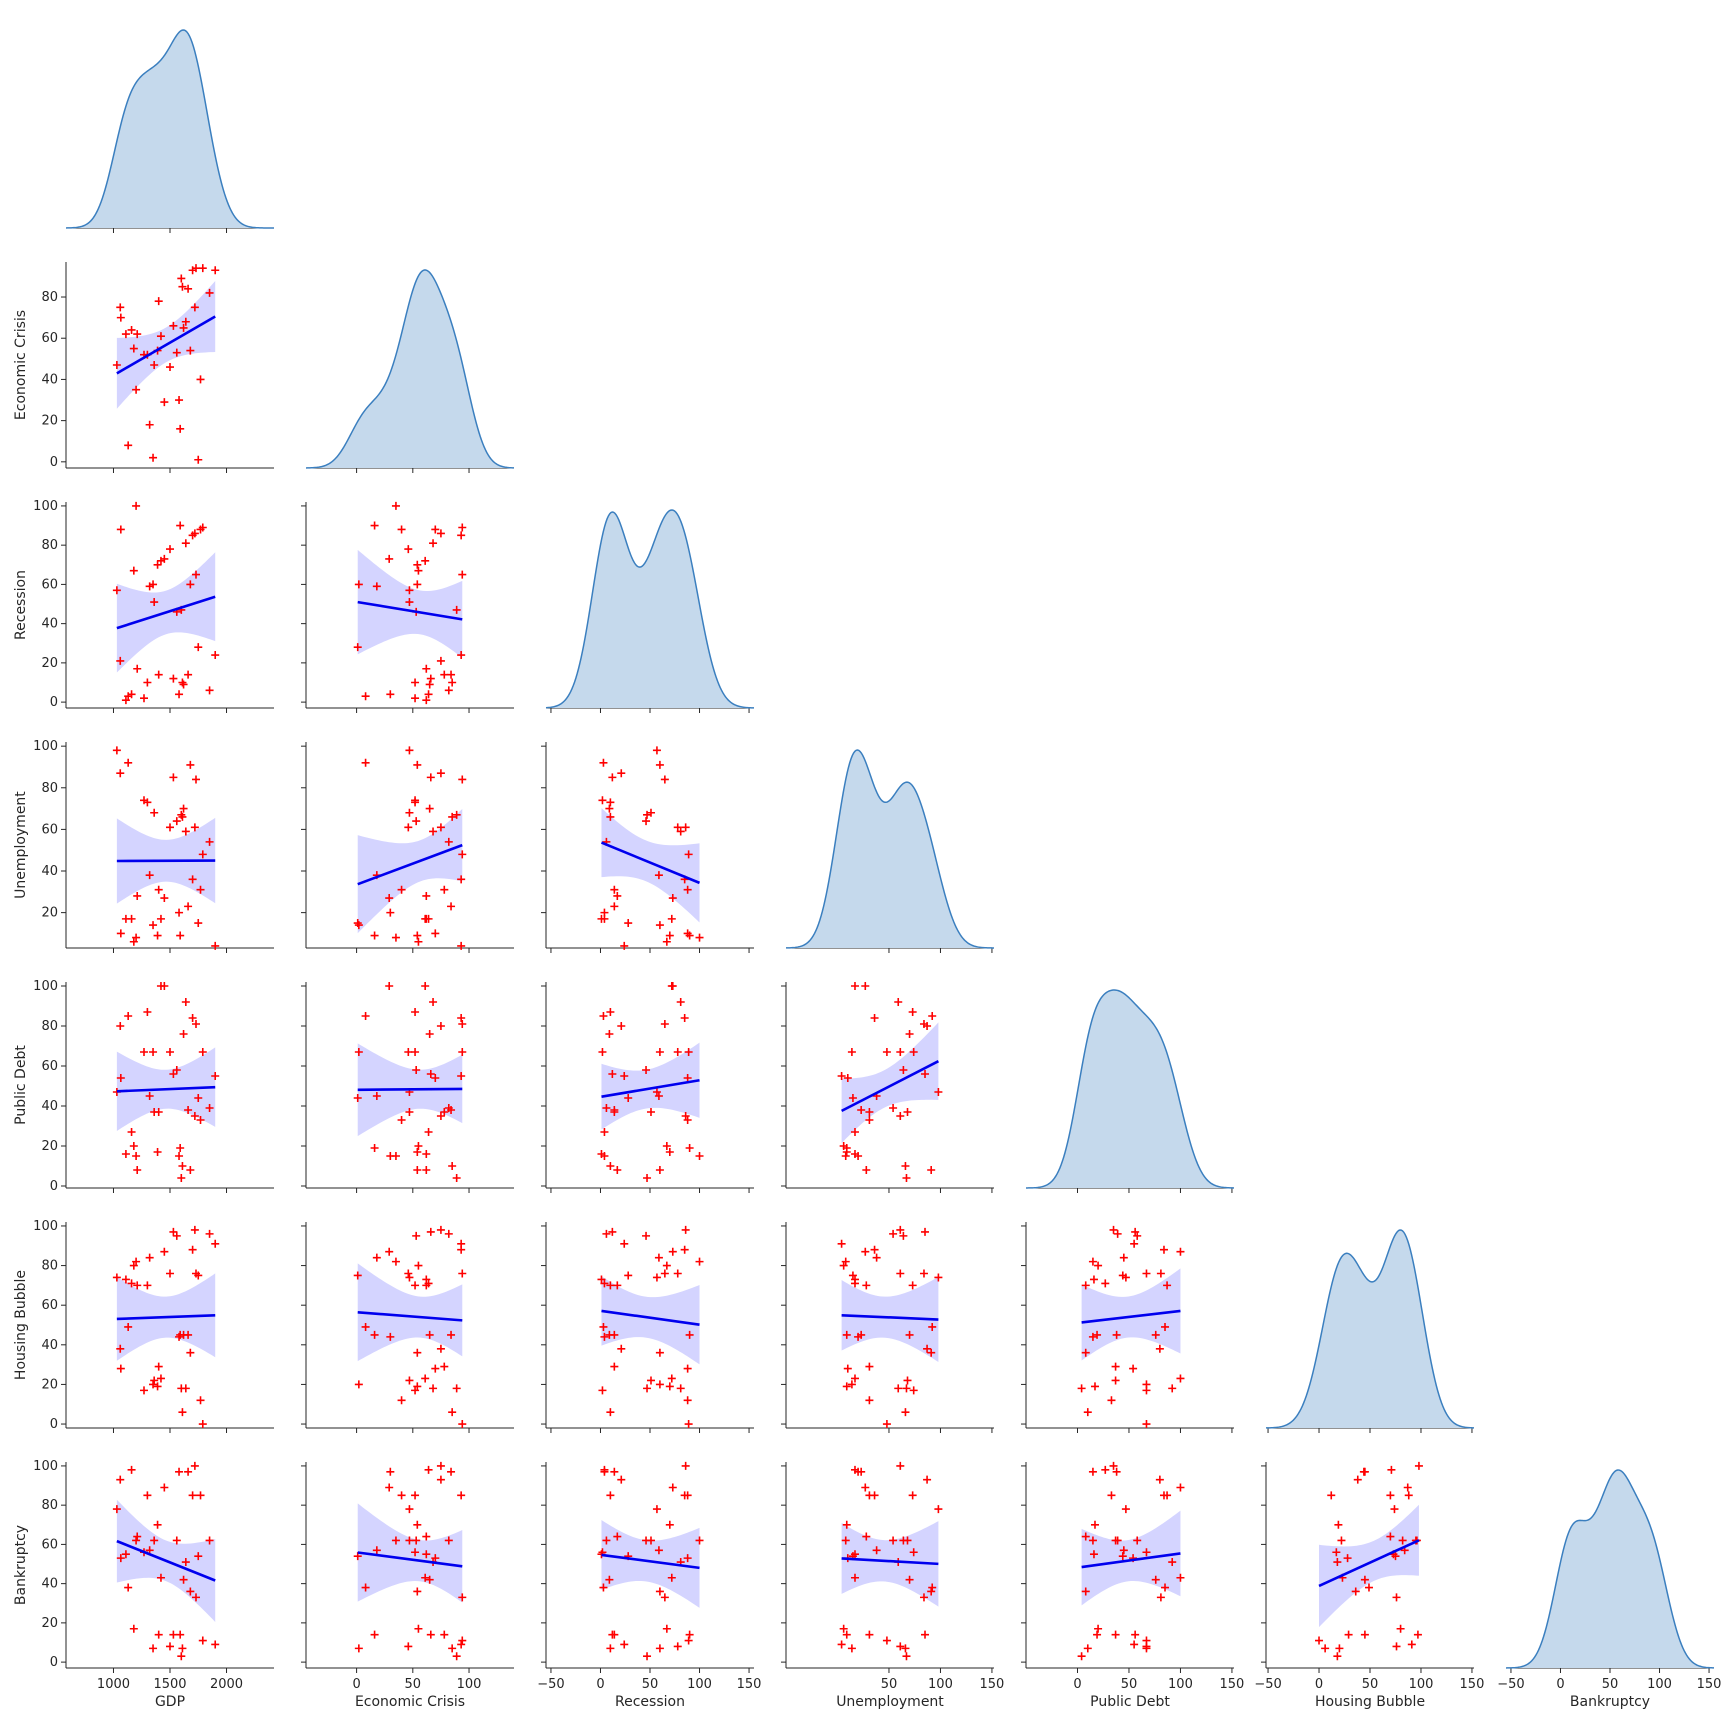 Image resolution: width=1721 pixels, height=1721 pixels. What do you see at coordinates (1130, 1702) in the screenshot?
I see `x-axis-label: Public Debt` at bounding box center [1130, 1702].